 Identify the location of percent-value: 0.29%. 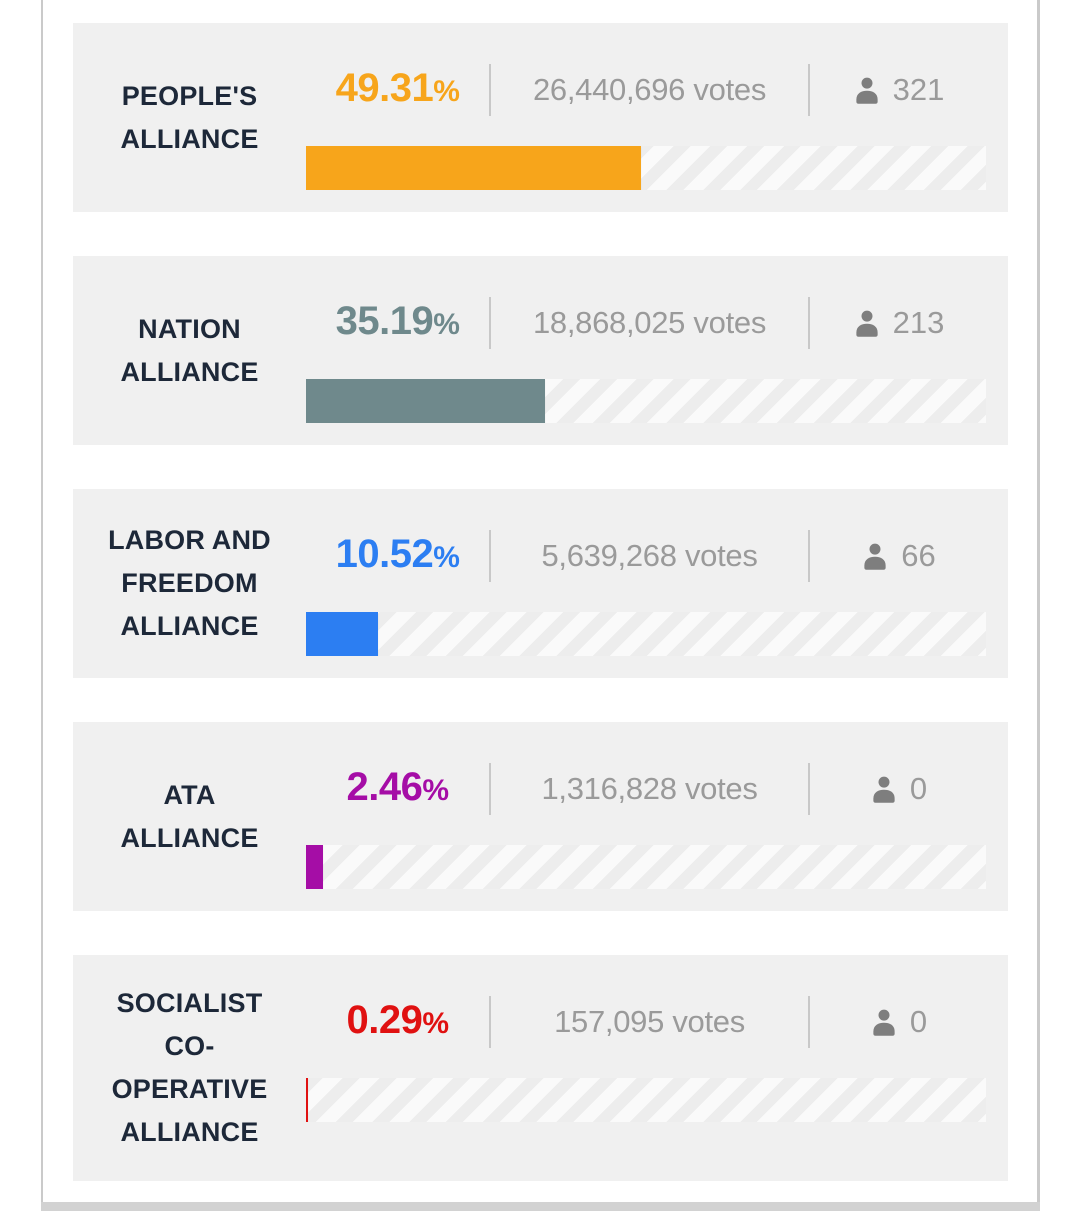
(397, 1022).